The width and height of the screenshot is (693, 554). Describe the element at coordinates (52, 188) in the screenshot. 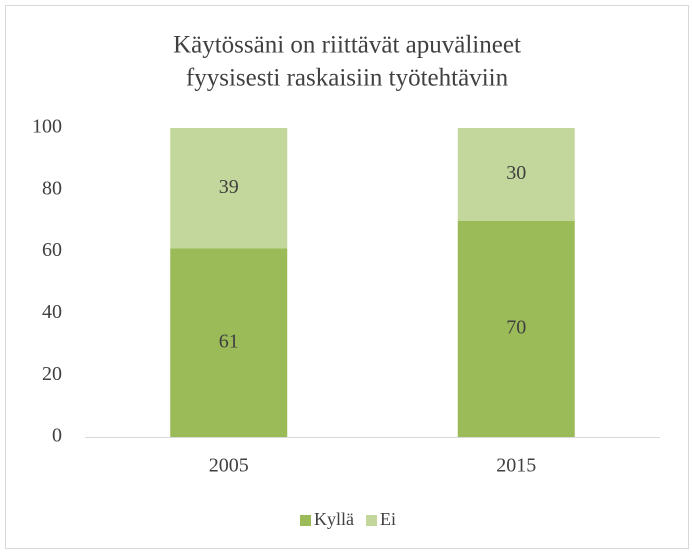

I see `y-tick-label: 80` at that location.